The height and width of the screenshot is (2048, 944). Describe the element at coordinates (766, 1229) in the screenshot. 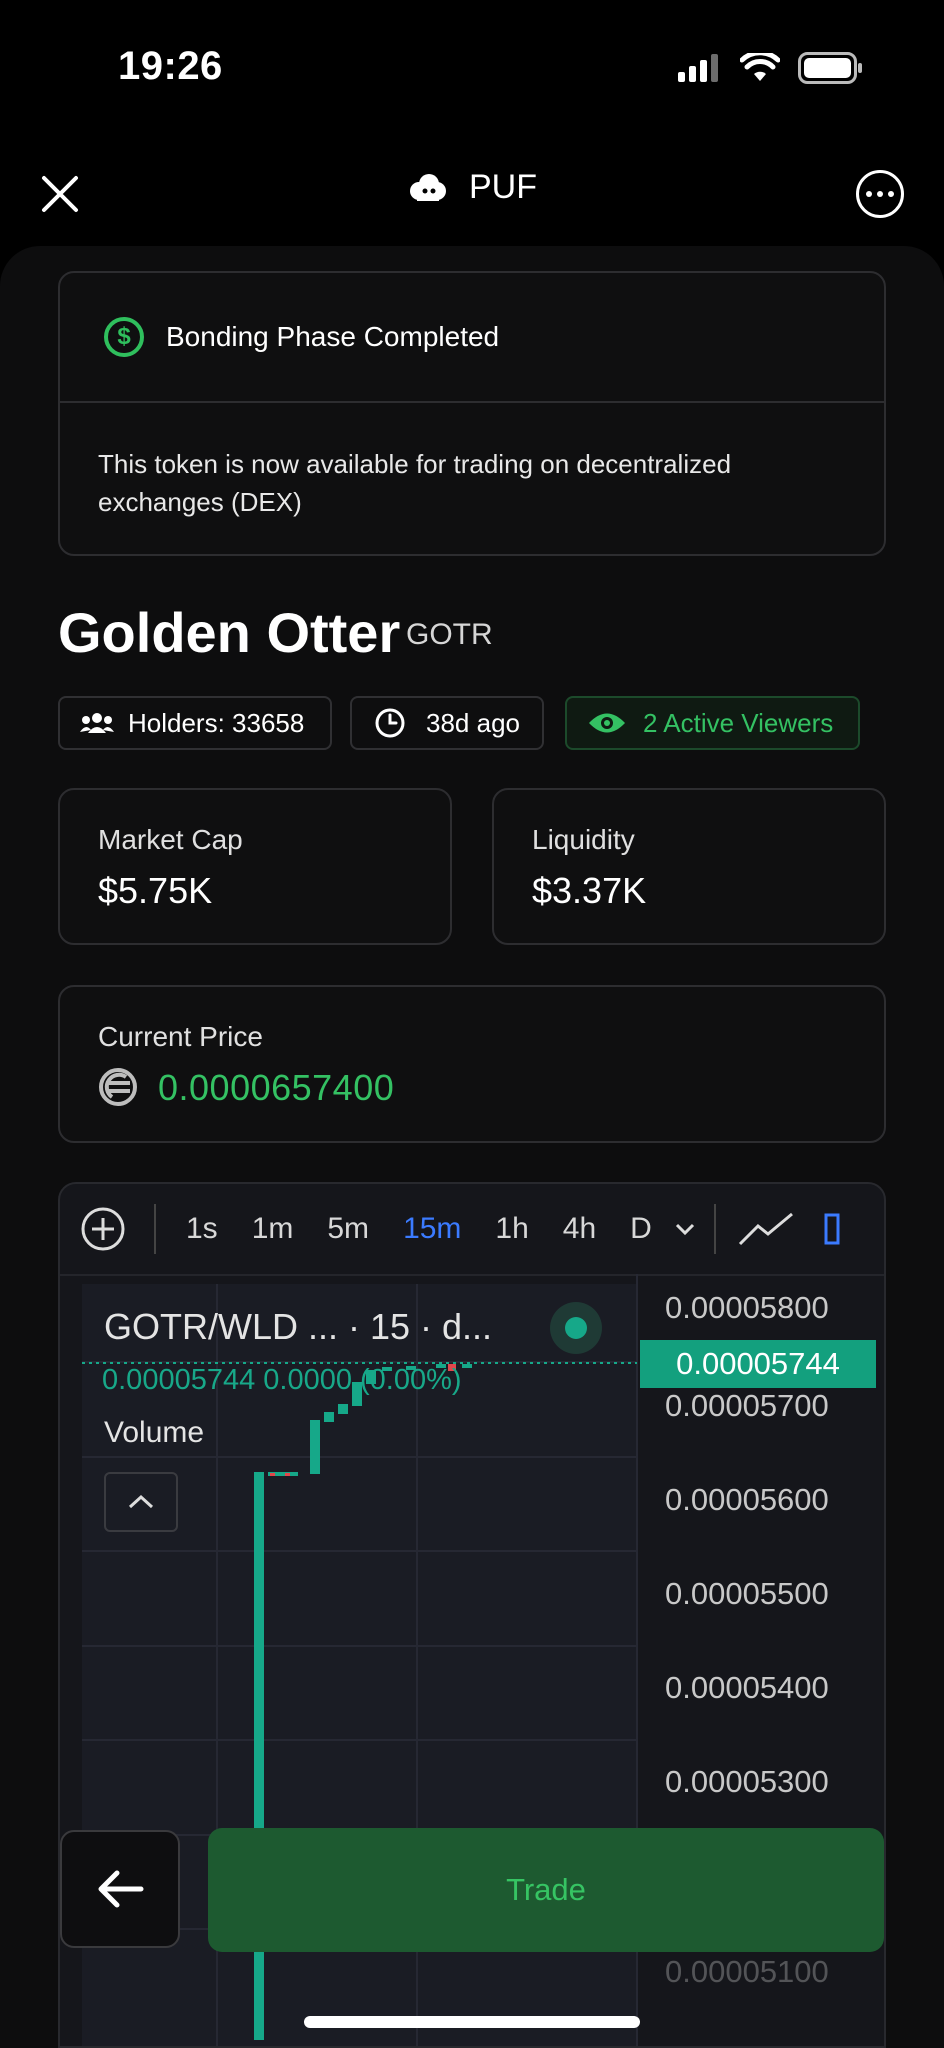

I see `line-chart-icon` at that location.